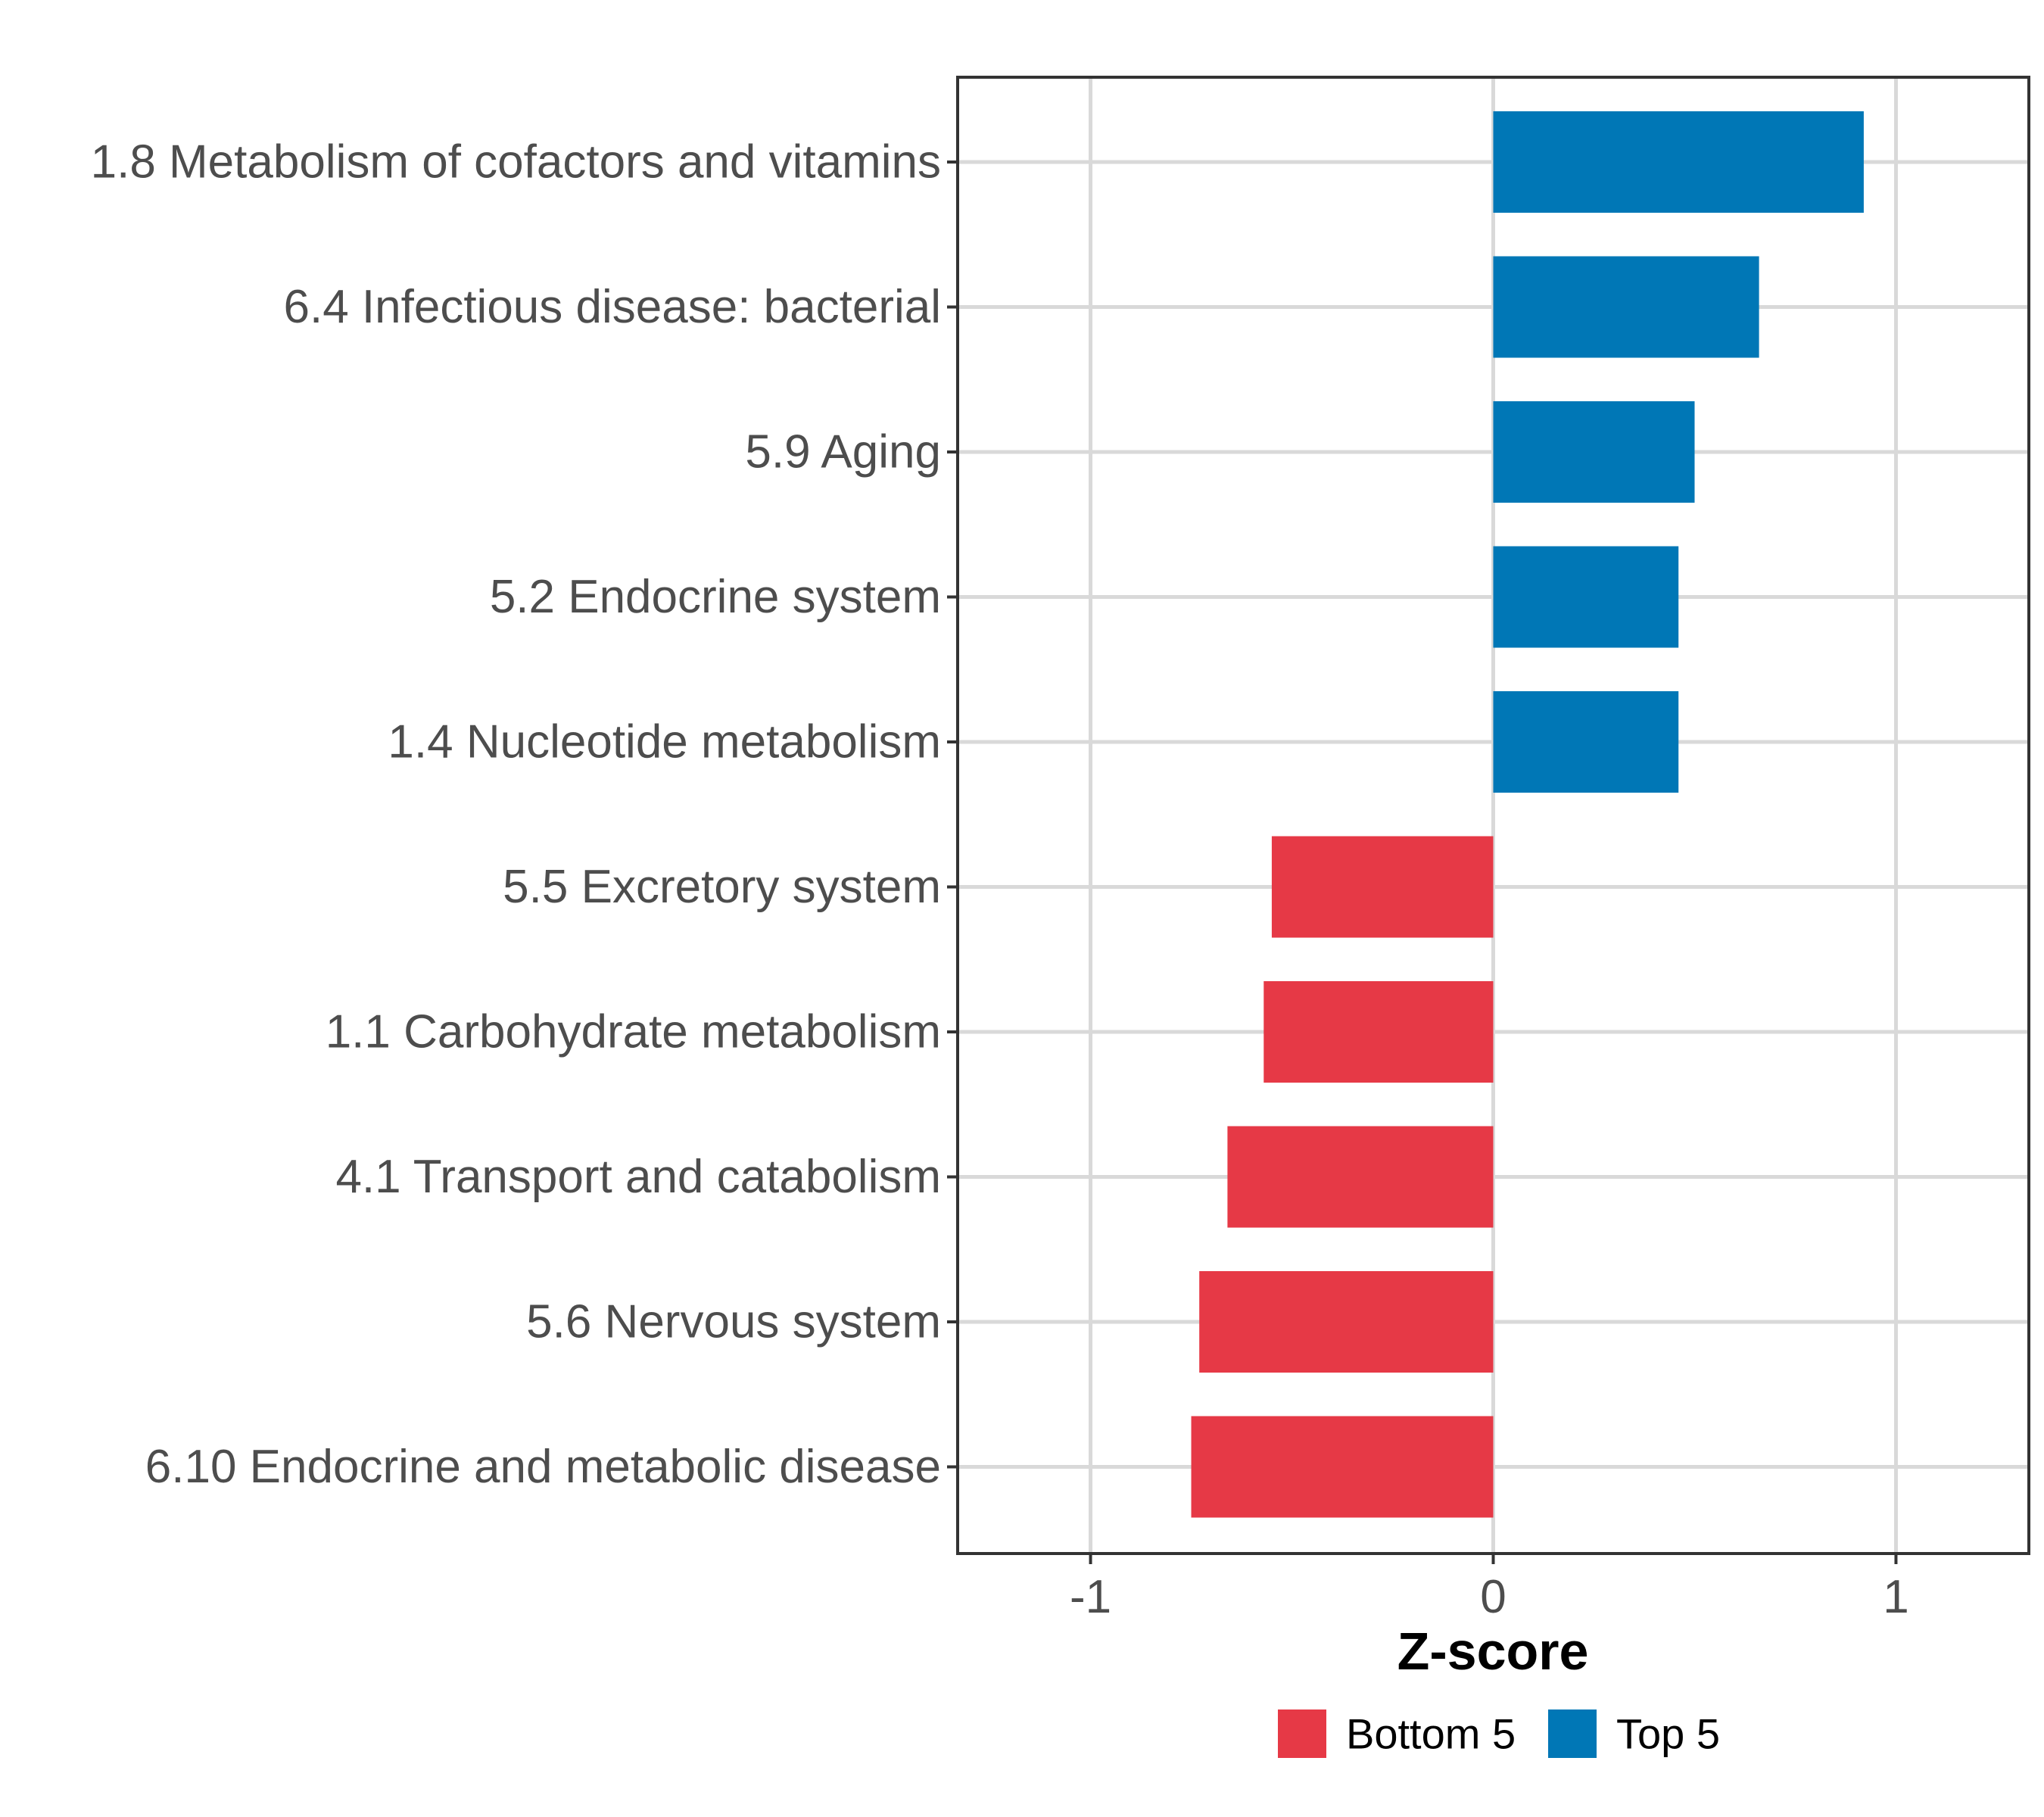 This screenshot has height=1817, width=2044. Describe the element at coordinates (664, 742) in the screenshot. I see `y-tick-label: 1.4 Nucleotide metabolism` at that location.